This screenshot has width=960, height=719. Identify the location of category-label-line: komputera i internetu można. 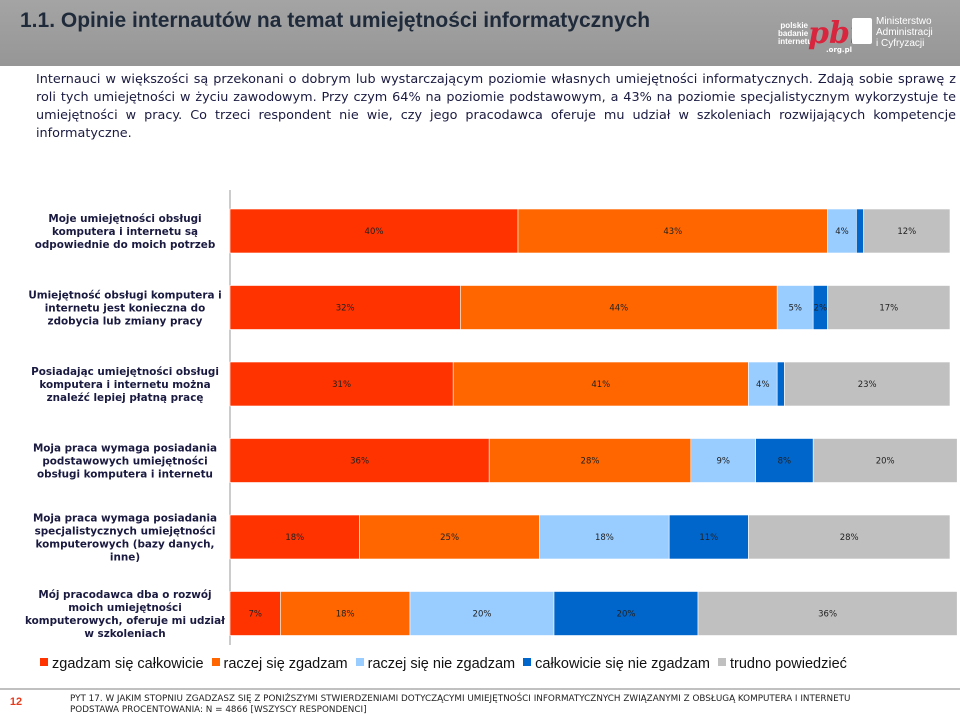
(124, 385).